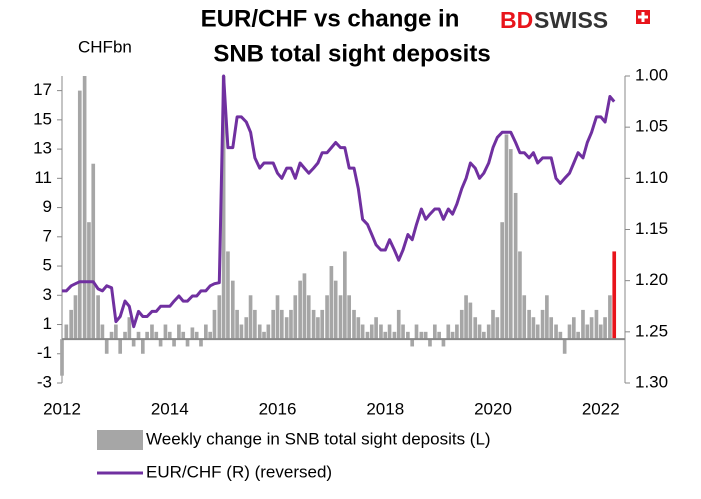 This screenshot has height=499, width=701. Describe the element at coordinates (42, 118) in the screenshot. I see `y-tick-label: 15` at that location.